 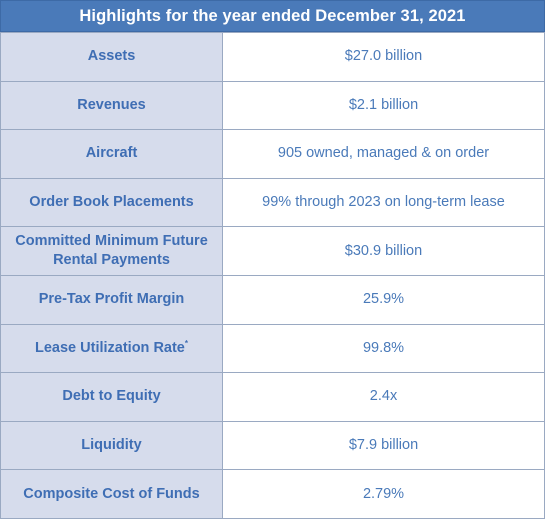 I want to click on table-row-liquidity: Liquidity $7.9 billion, so click(x=272, y=445).